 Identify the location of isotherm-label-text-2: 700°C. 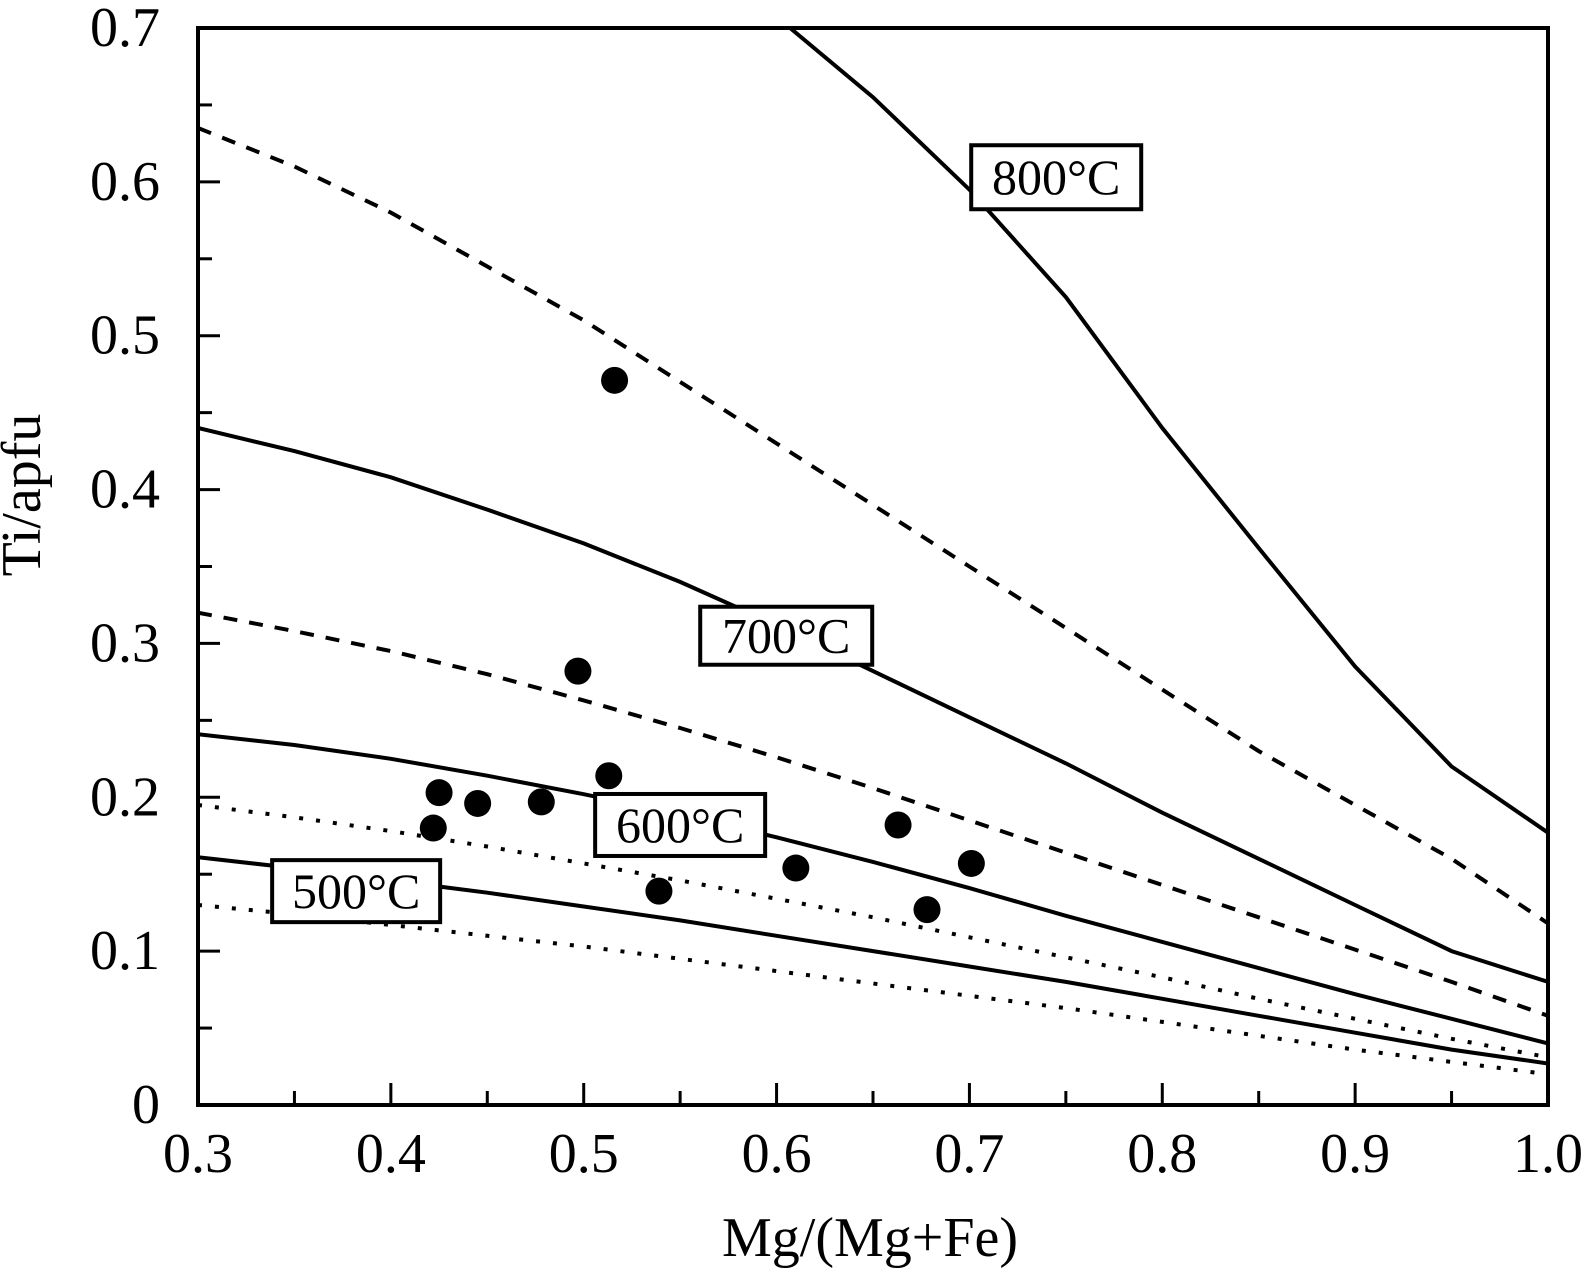
(786, 636).